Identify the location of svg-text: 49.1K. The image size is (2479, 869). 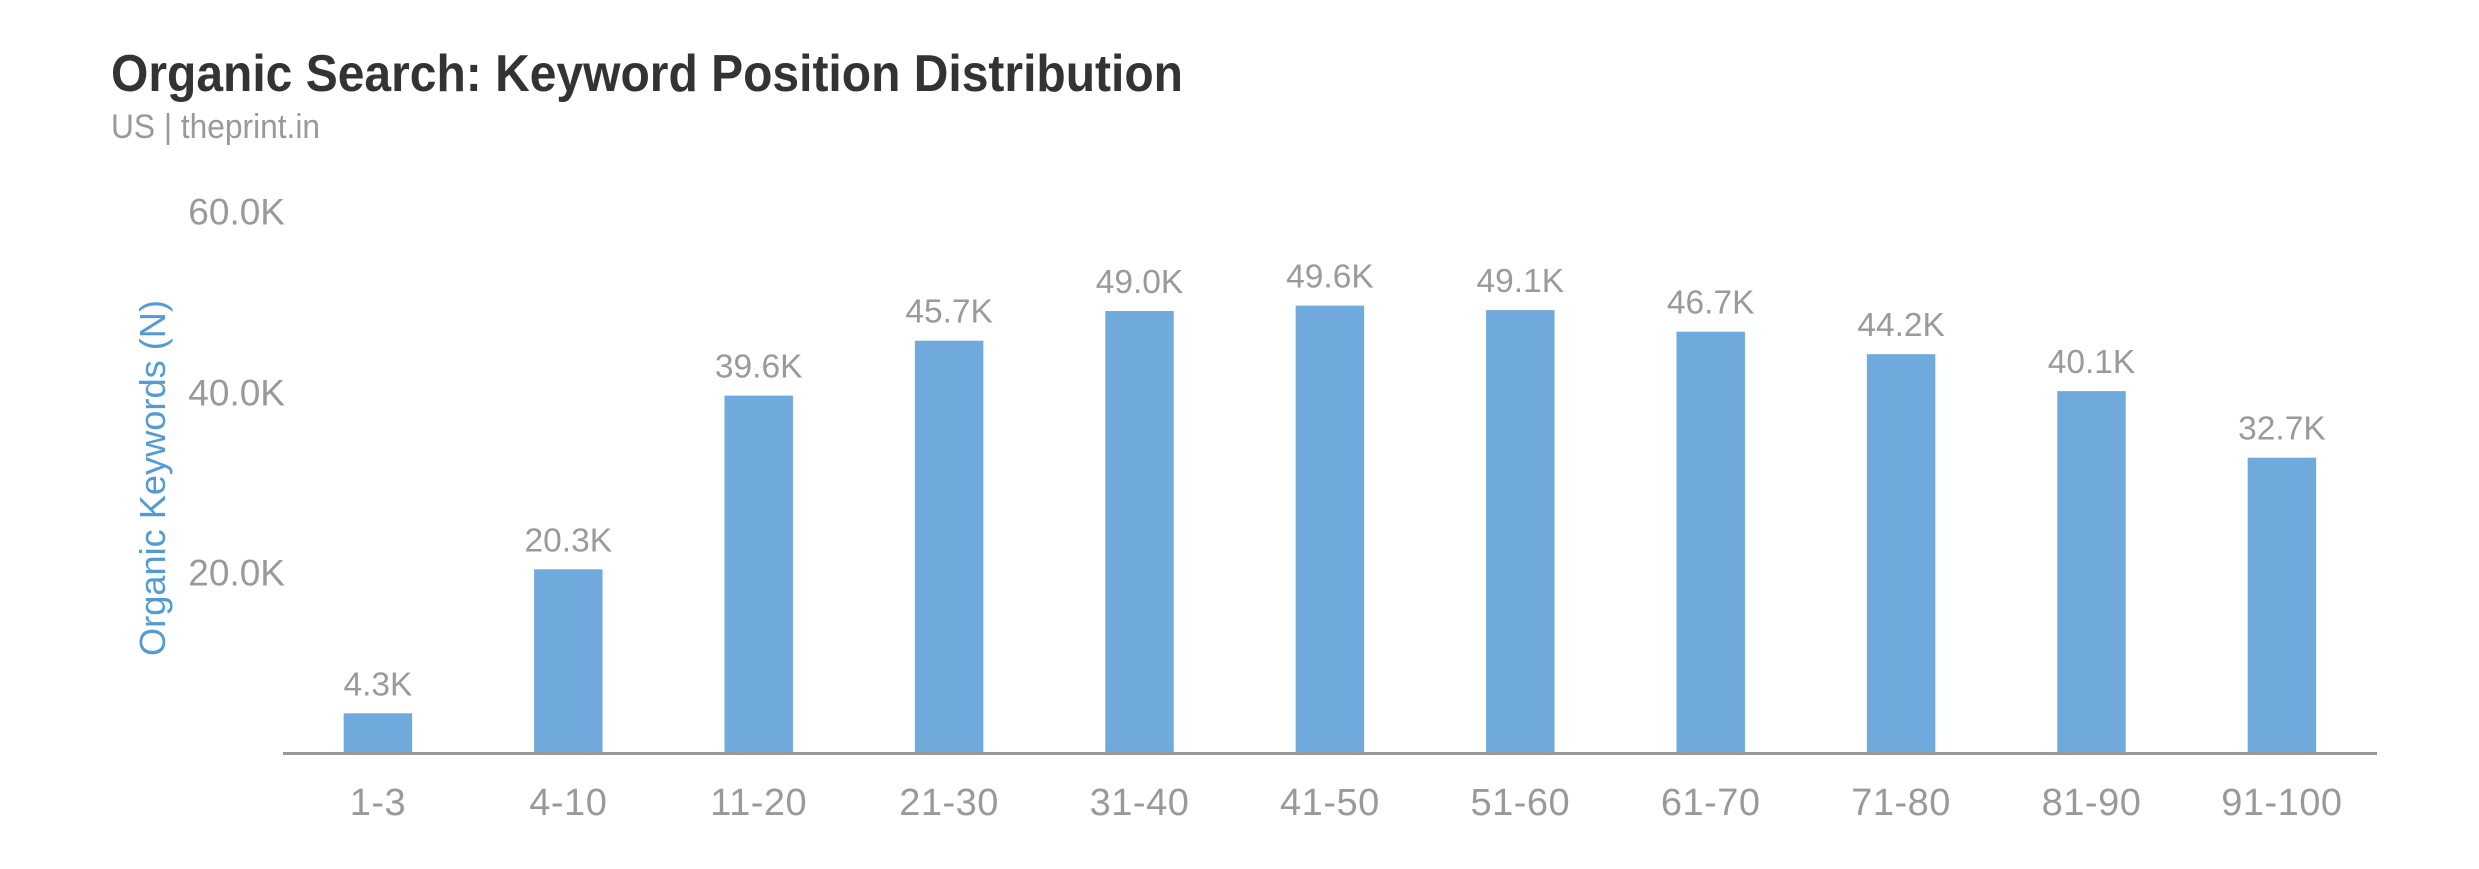
(1521, 281).